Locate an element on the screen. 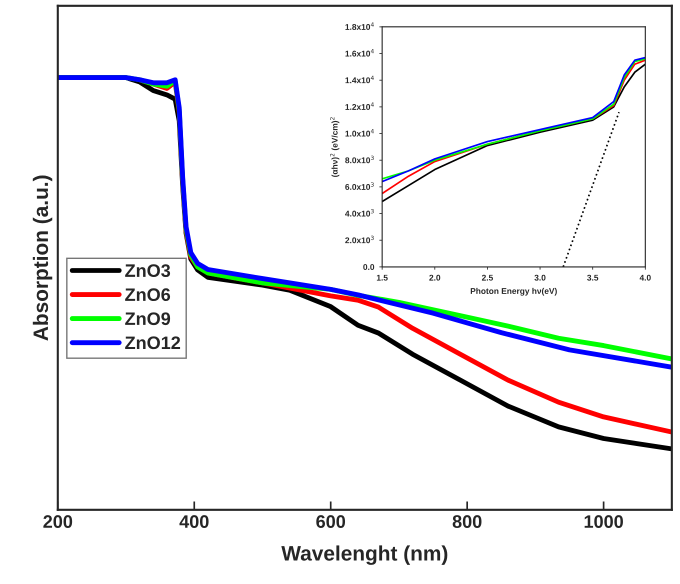  x-tick-label: 400 is located at coordinates (194, 521).